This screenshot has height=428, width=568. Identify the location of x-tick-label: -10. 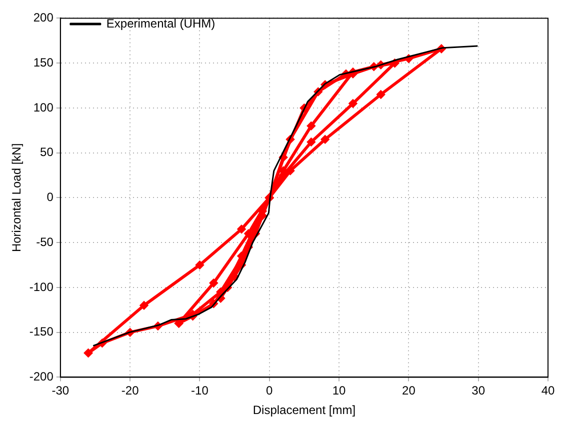
(200, 391).